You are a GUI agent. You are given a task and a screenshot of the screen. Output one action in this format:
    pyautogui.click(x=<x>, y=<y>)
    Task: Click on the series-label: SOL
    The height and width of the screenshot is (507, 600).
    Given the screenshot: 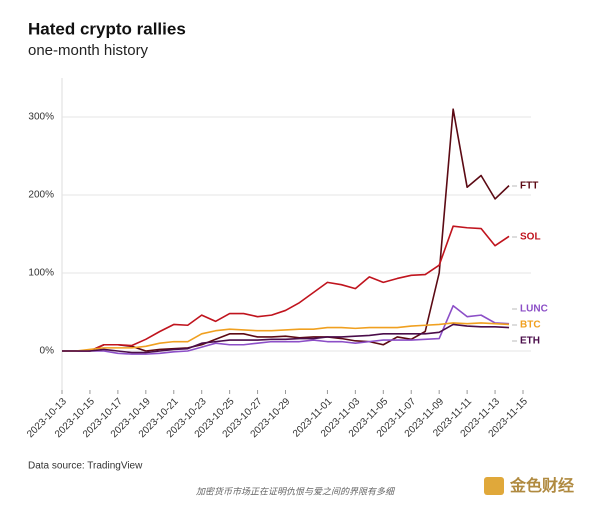 What is the action you would take?
    pyautogui.click(x=530, y=237)
    